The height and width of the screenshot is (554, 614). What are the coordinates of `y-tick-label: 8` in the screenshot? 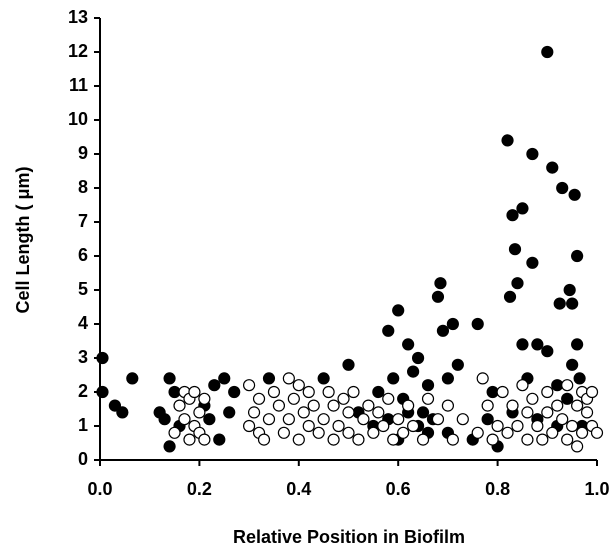 It's located at (83, 187).